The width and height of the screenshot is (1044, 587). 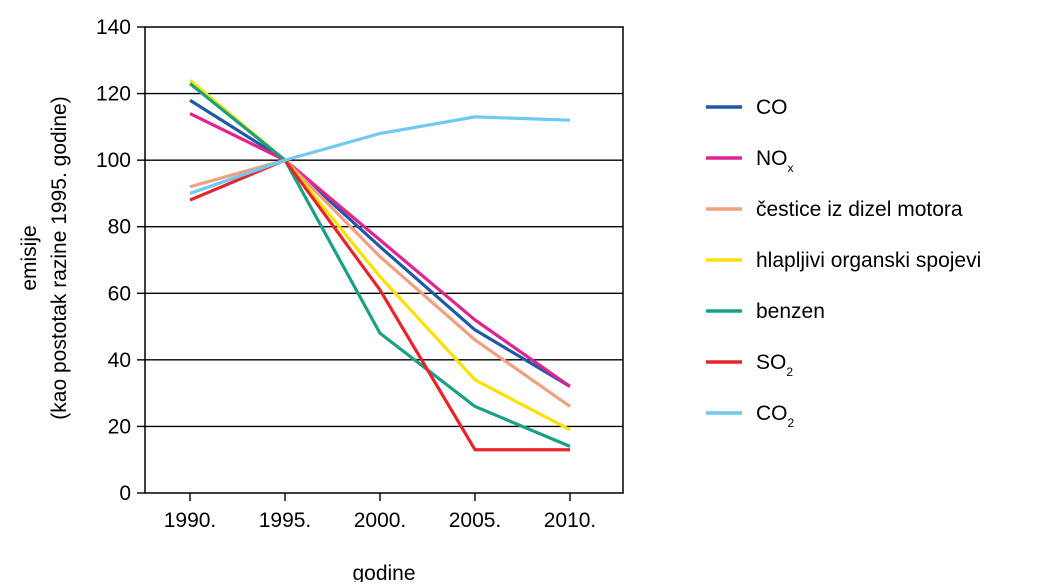 What do you see at coordinates (750, 161) in the screenshot?
I see `legend-item: NOx` at bounding box center [750, 161].